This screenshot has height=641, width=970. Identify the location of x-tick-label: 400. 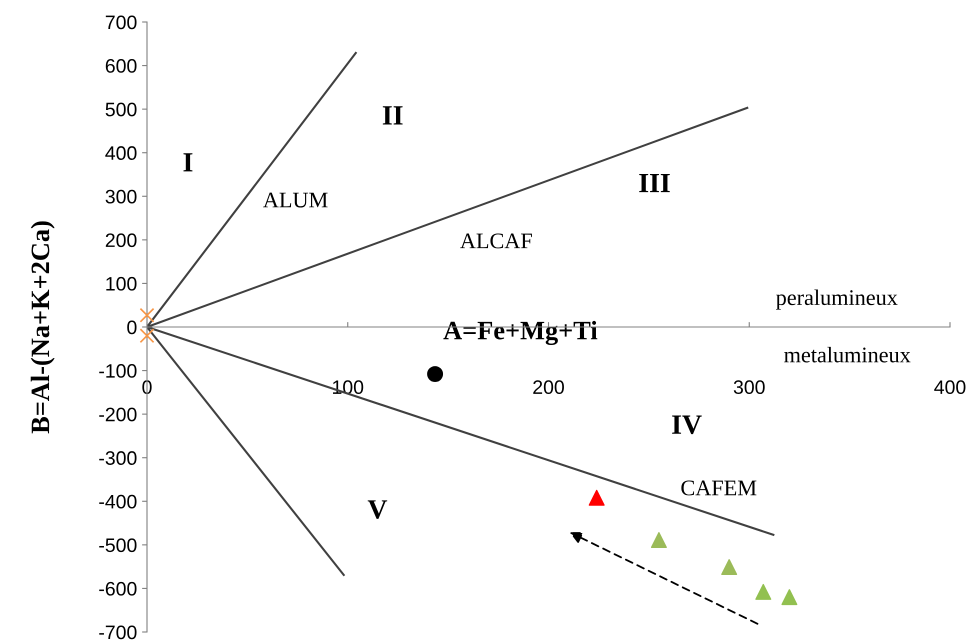
(950, 387).